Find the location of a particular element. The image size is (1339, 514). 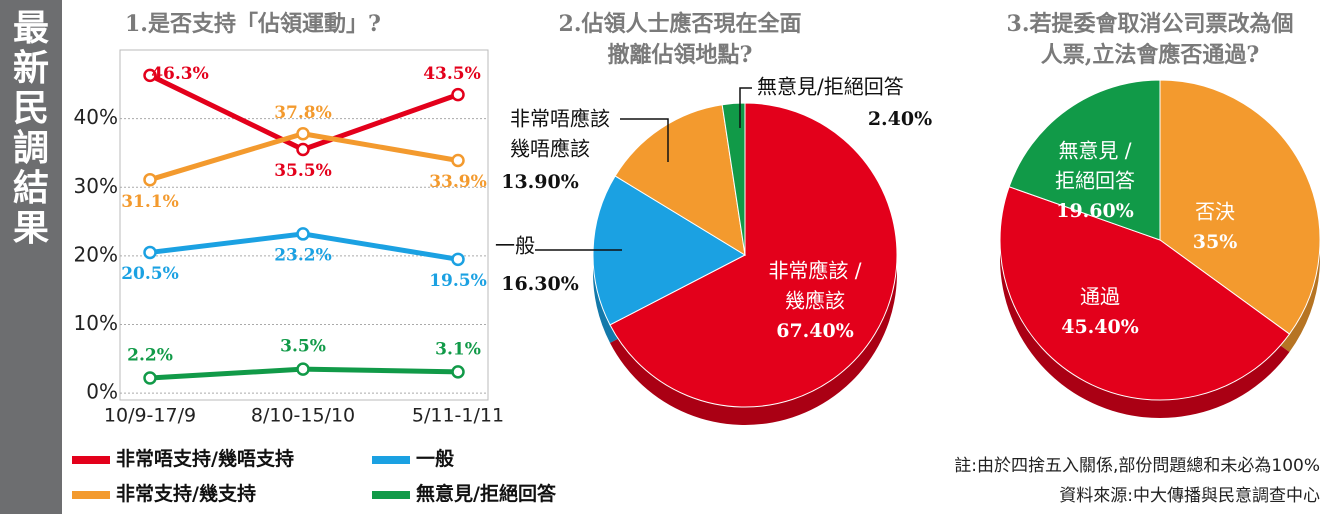

banner-char: 果 is located at coordinates (31, 228).